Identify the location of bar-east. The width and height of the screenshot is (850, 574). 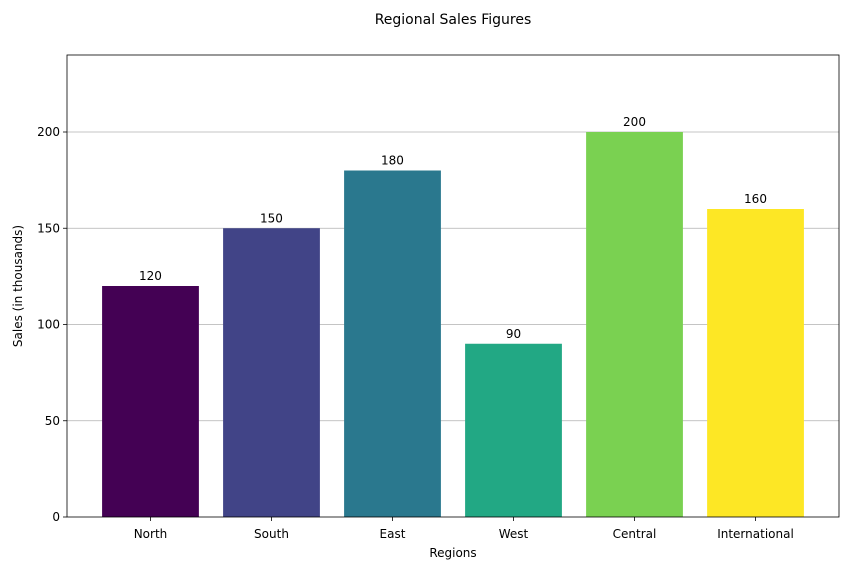
(392, 343).